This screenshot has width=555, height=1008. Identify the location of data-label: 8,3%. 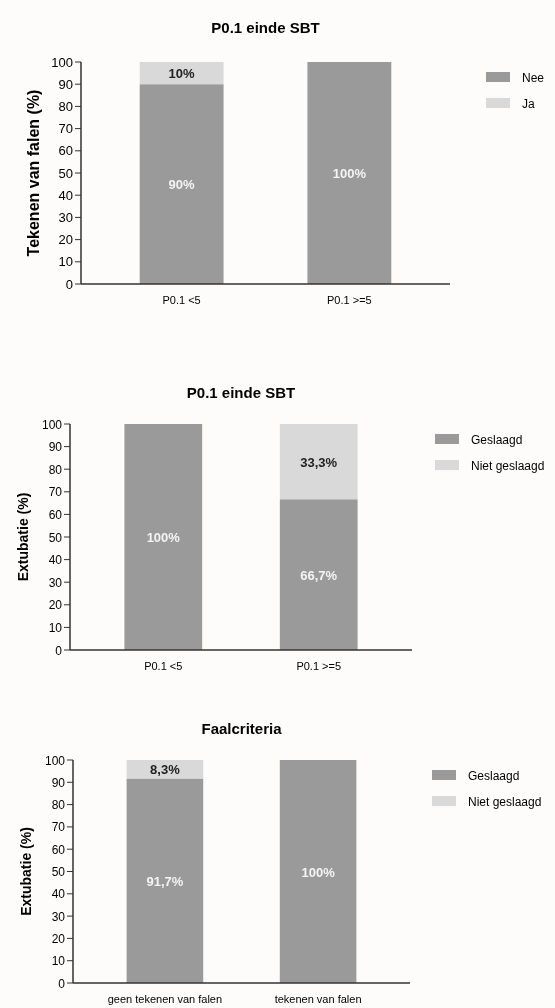
(165, 770).